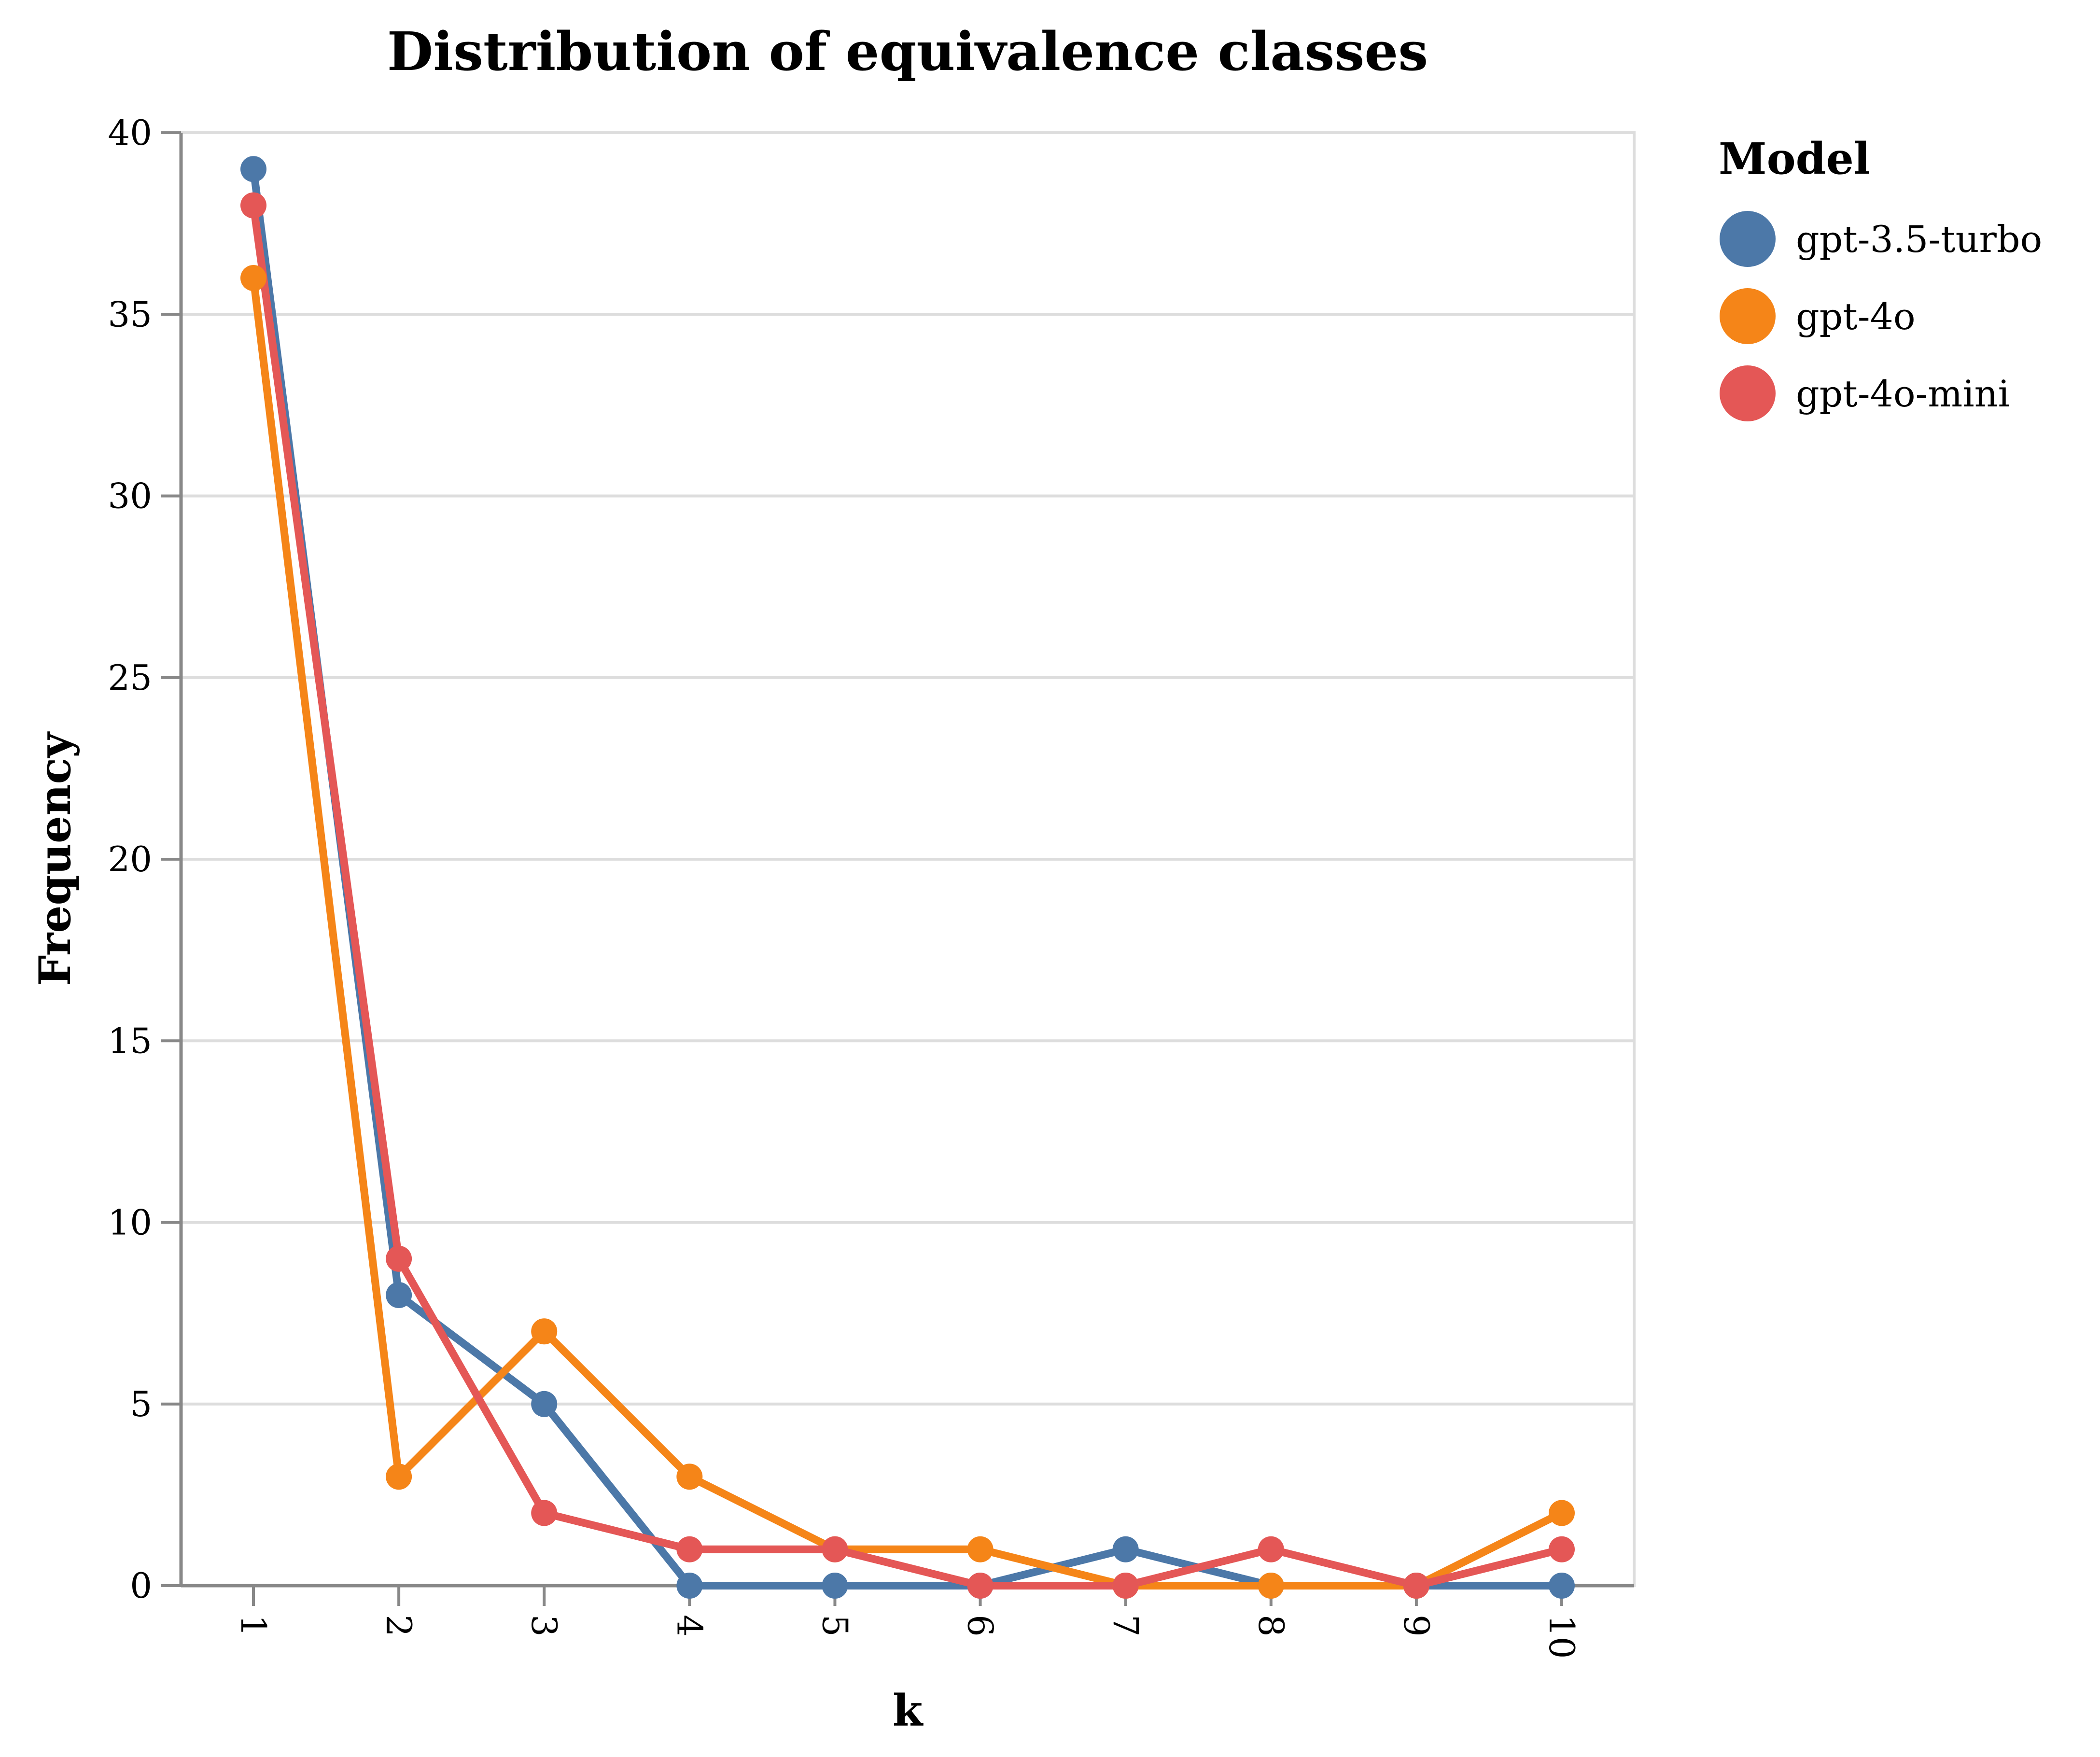 The width and height of the screenshot is (2100, 1757). I want to click on y-tick-label-6: 30, so click(130, 496).